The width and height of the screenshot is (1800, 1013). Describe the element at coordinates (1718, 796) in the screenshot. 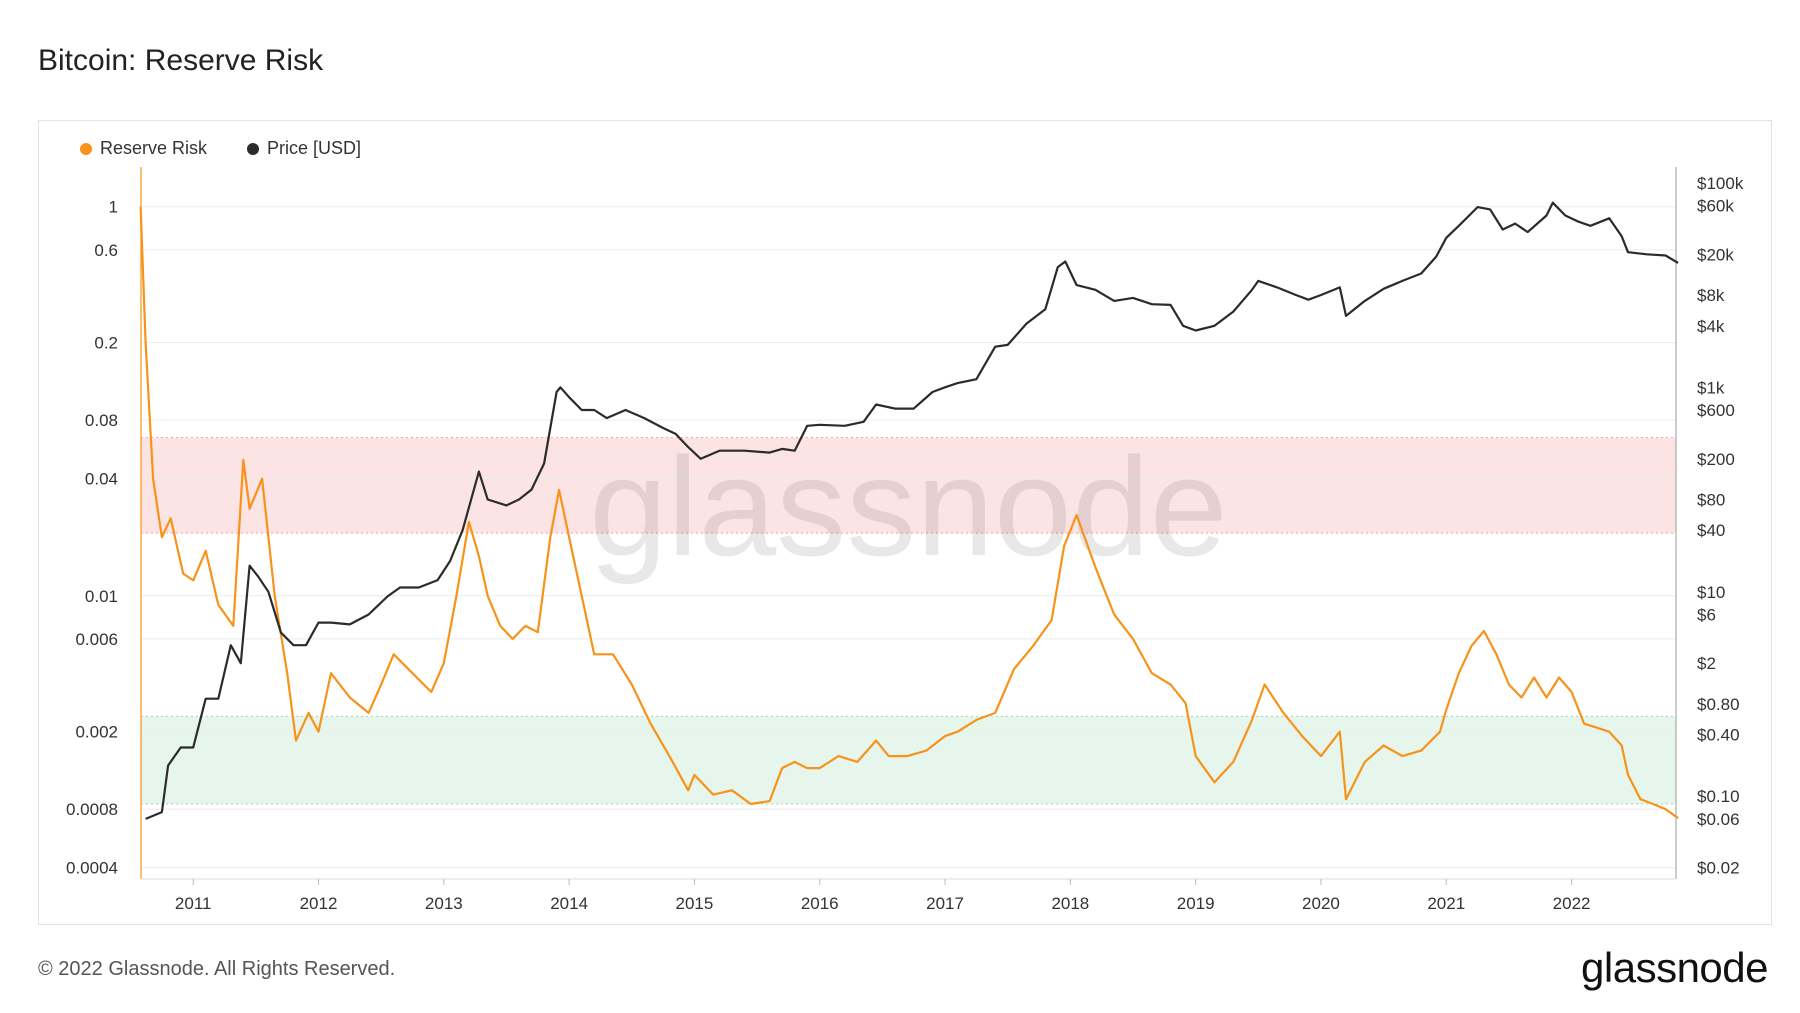

I see `y-right-tick-label: $0.10` at that location.